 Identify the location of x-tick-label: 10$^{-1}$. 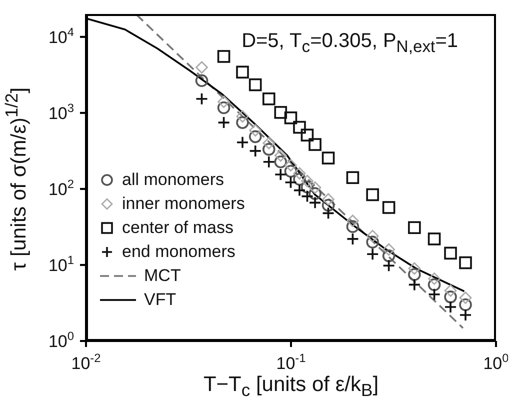
(291, 362).